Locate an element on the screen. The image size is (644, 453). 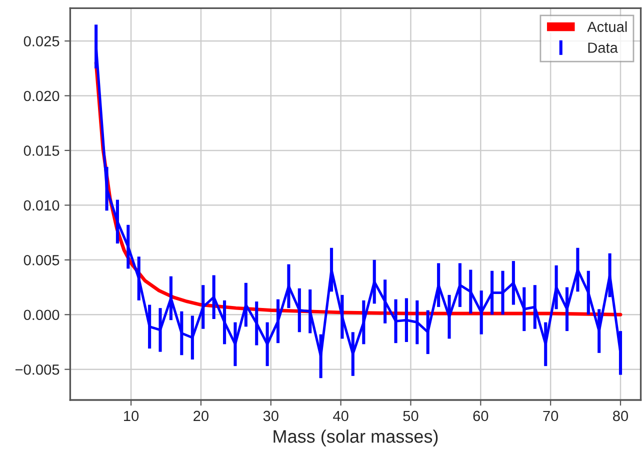
y-tick-label: 0.010 is located at coordinates (42, 205).